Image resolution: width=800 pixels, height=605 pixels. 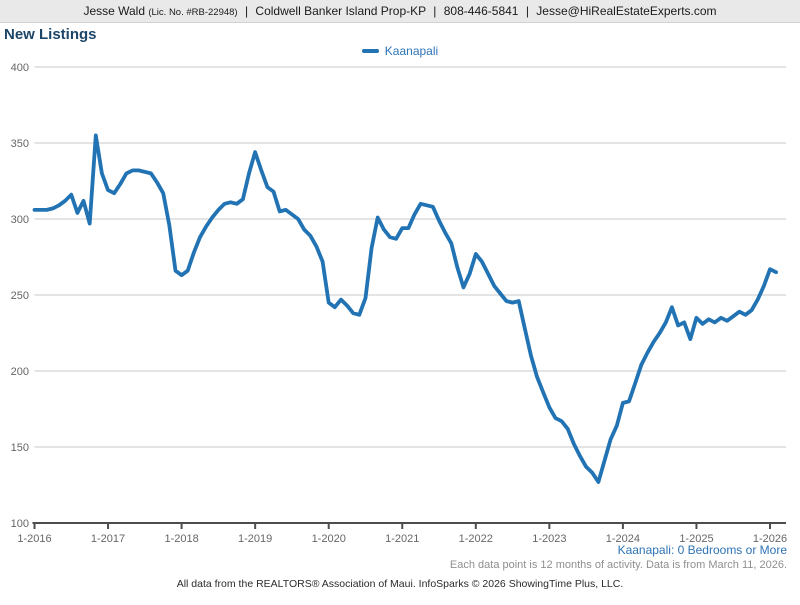 I want to click on chart-legend: Kaanapali, so click(x=400, y=51).